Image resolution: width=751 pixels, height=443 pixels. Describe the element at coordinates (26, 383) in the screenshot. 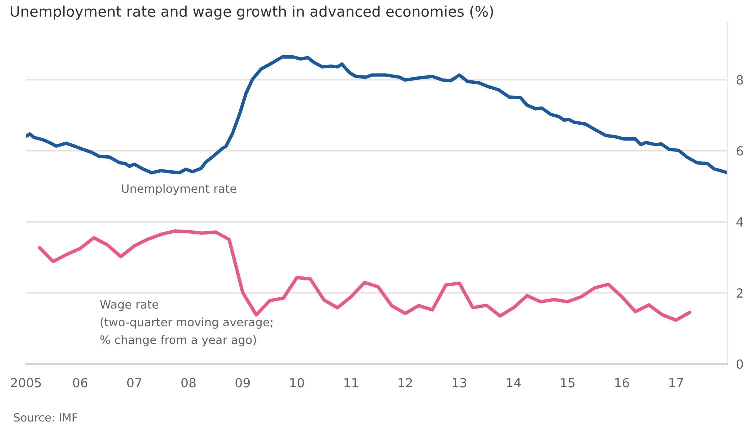

I see `x-tick-label: 2005` at that location.